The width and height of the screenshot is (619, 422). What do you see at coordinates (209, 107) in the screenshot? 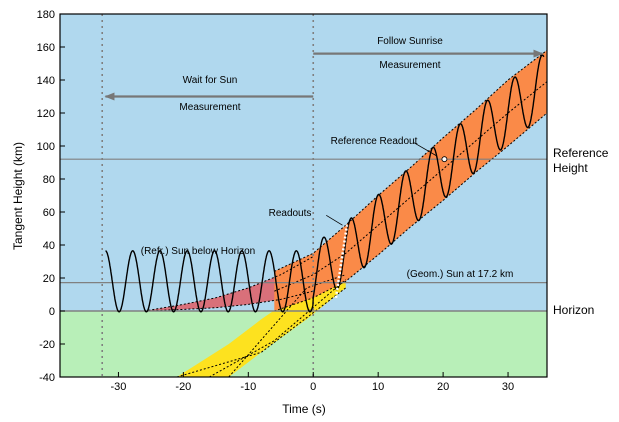
I see `wait-label-2: Measurement` at bounding box center [209, 107].